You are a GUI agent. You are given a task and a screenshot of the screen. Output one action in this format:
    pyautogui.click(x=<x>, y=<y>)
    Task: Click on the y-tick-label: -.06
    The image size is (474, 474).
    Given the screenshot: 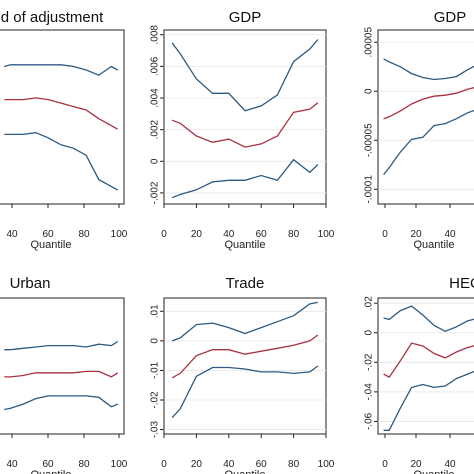 What is the action you would take?
    pyautogui.click(x=369, y=421)
    